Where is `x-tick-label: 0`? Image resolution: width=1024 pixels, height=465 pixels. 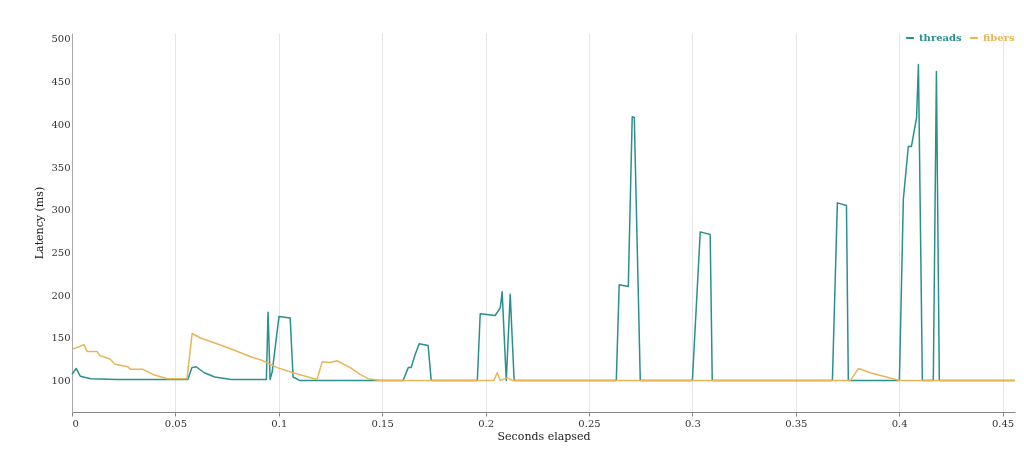 x-tick-label: 0 is located at coordinates (75, 423).